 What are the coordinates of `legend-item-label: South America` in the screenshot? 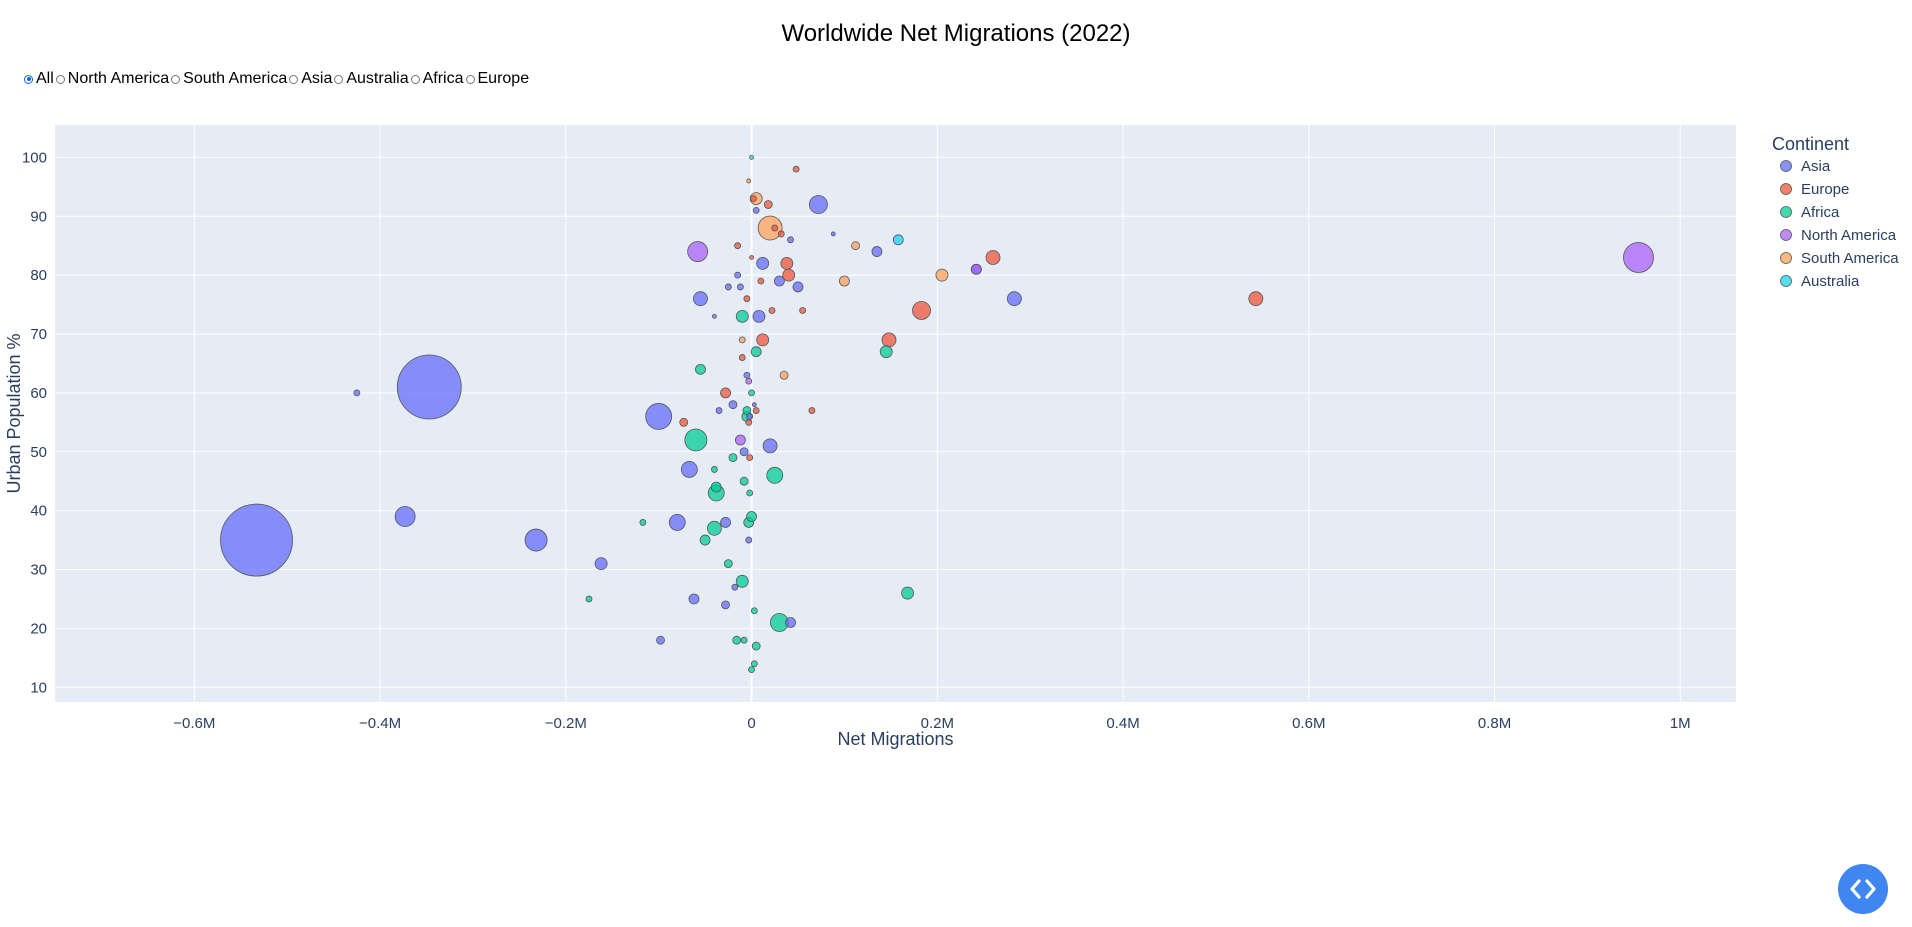 It's located at (1850, 258).